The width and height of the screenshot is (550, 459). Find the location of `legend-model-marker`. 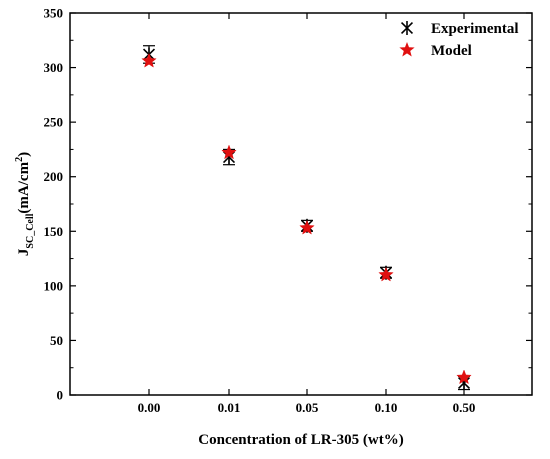

legend-model-marker is located at coordinates (407, 49).